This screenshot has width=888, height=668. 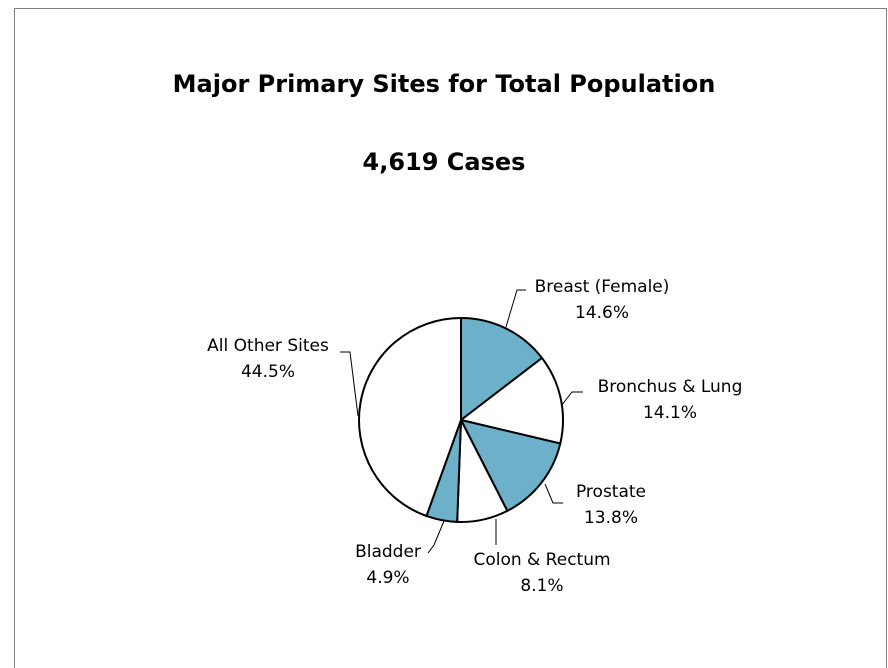 I want to click on pie-slice-prostate, so click(x=510, y=465).